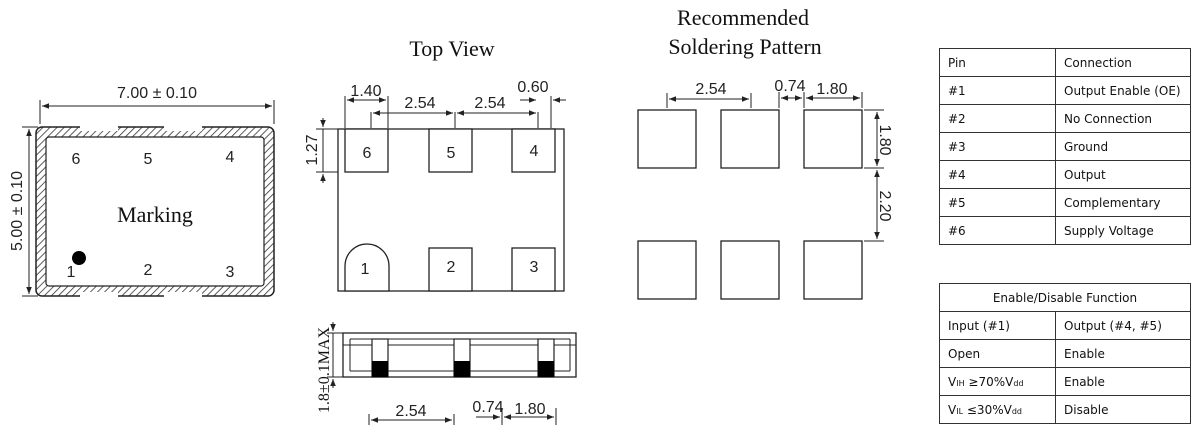  I want to click on connection-cell: Output, so click(1123, 174).